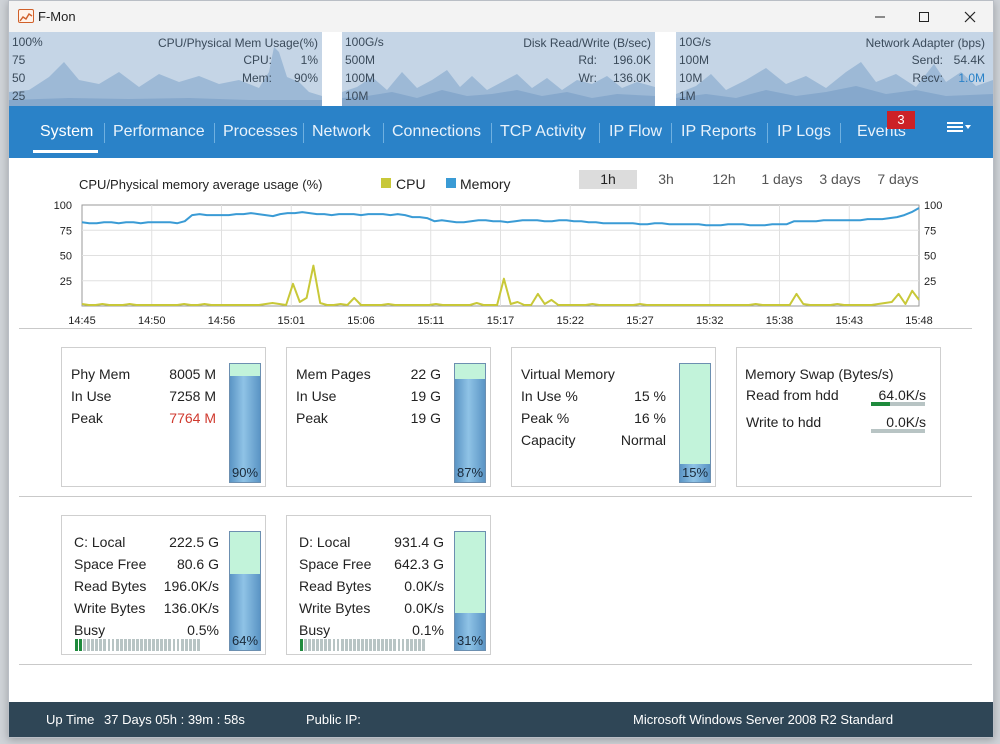 This screenshot has width=1000, height=744. I want to click on minimize-button, so click(880, 16).